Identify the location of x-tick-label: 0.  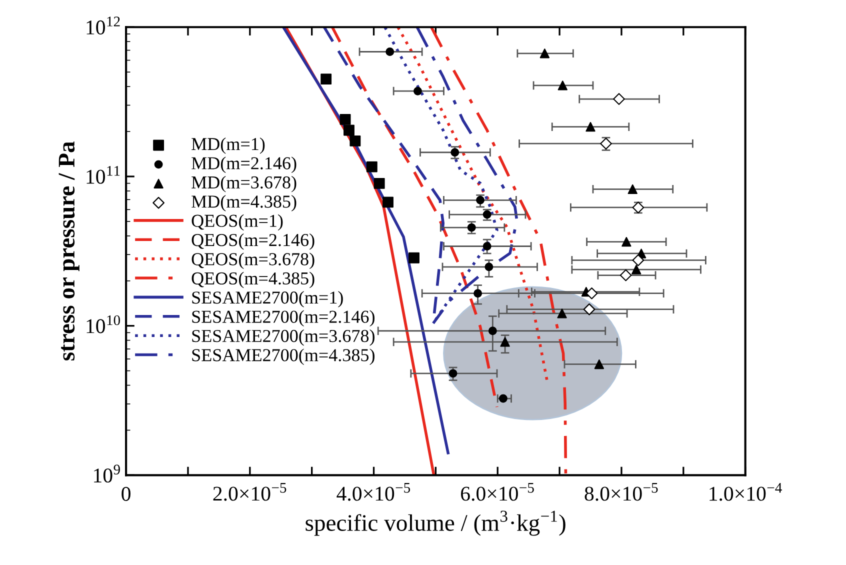
(126, 493).